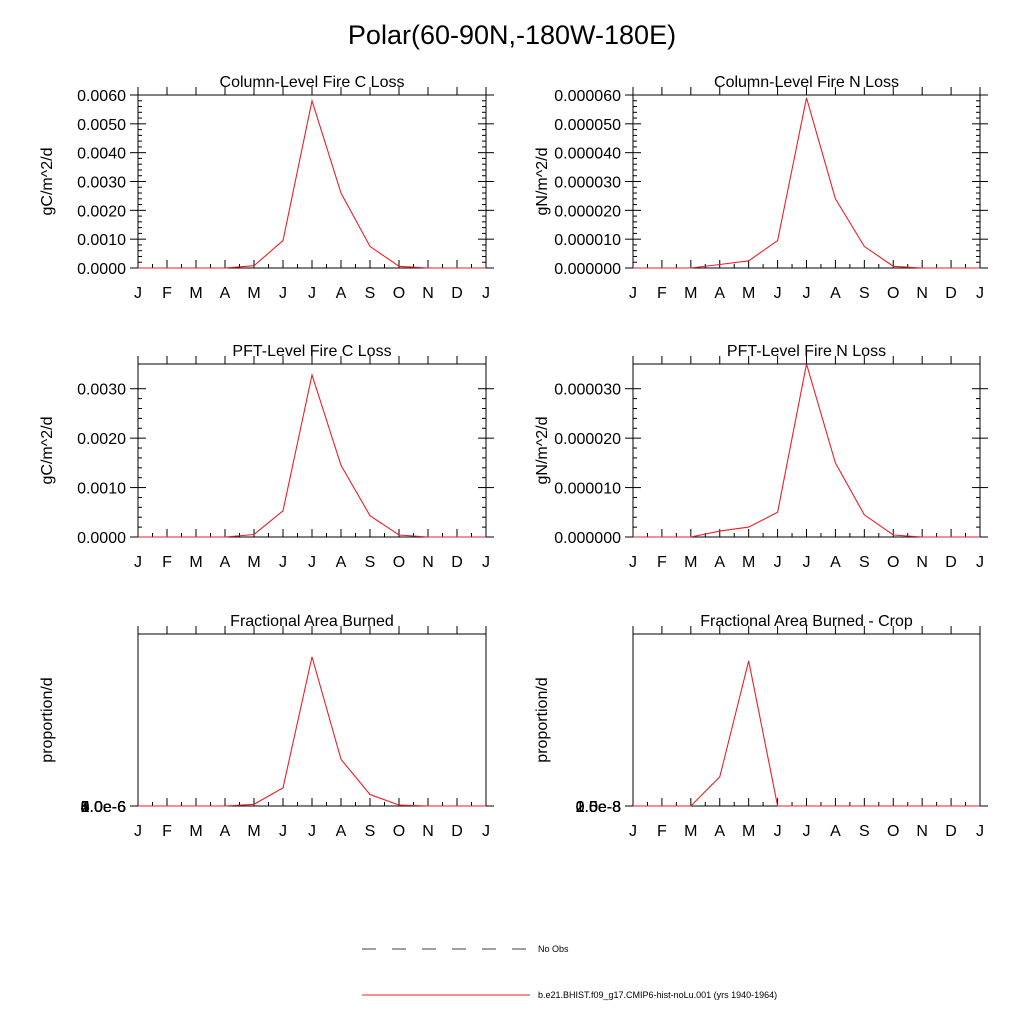  I want to click on y-tick-label: 4.0e-6, so click(103, 807).